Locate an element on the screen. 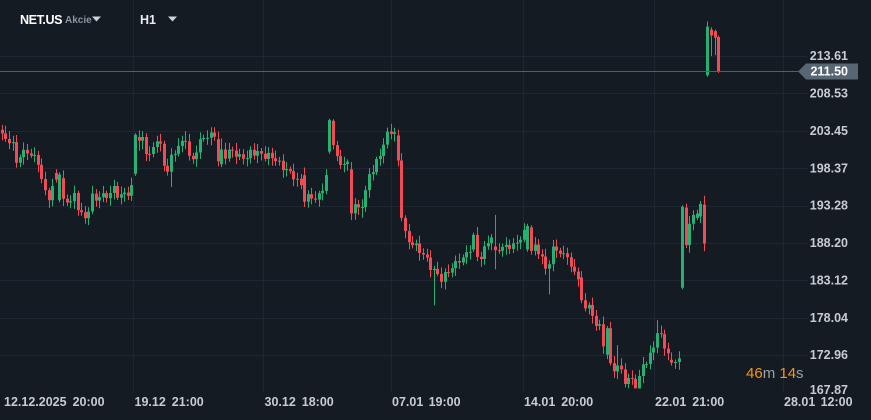 Image resolution: width=871 pixels, height=420 pixels. svg-text: 193.28 is located at coordinates (829, 206).